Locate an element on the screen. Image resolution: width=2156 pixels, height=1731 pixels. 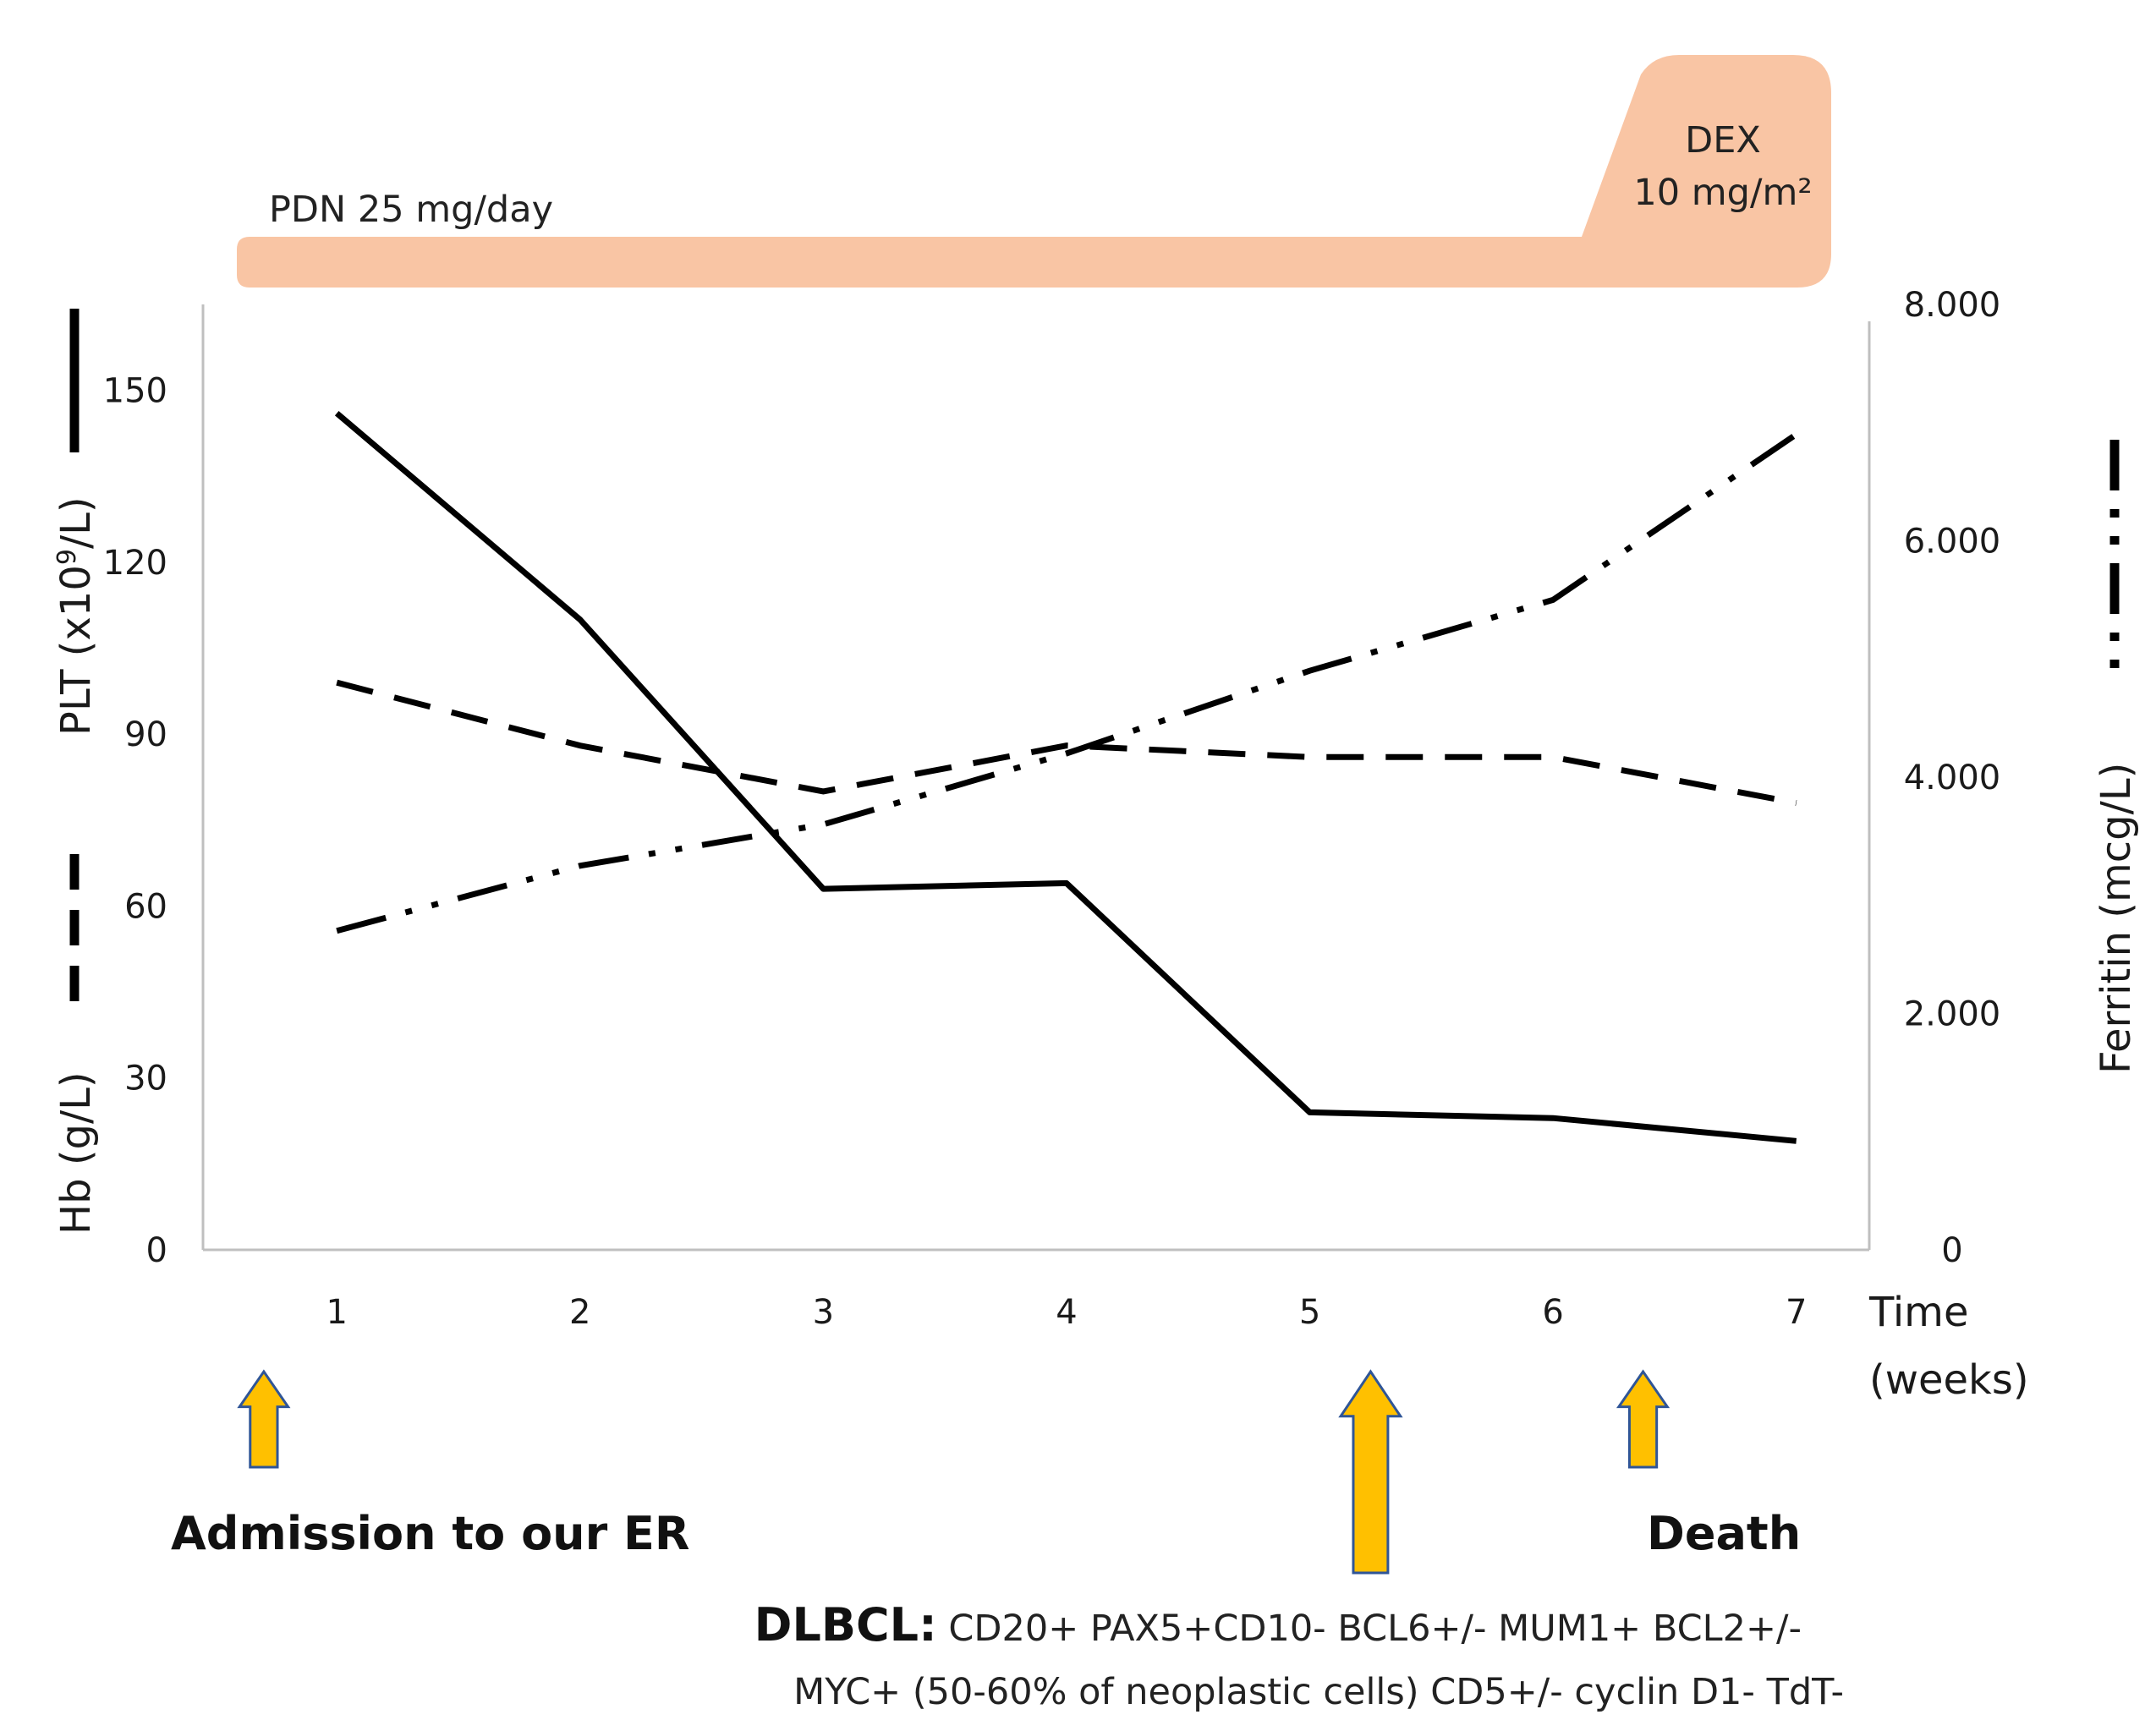
right-tick-3: 6.000 is located at coordinates (1953, 542).